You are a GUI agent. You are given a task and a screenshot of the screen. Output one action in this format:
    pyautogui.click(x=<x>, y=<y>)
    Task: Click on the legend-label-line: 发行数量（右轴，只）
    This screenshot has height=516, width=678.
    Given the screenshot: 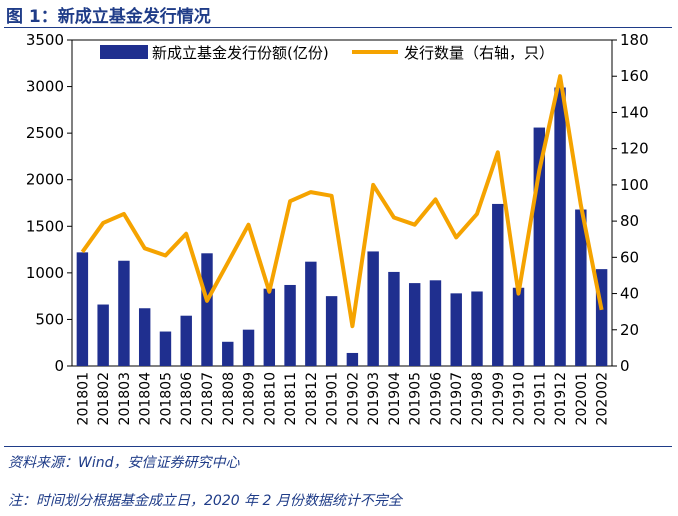 What is the action you would take?
    pyautogui.click(x=479, y=53)
    